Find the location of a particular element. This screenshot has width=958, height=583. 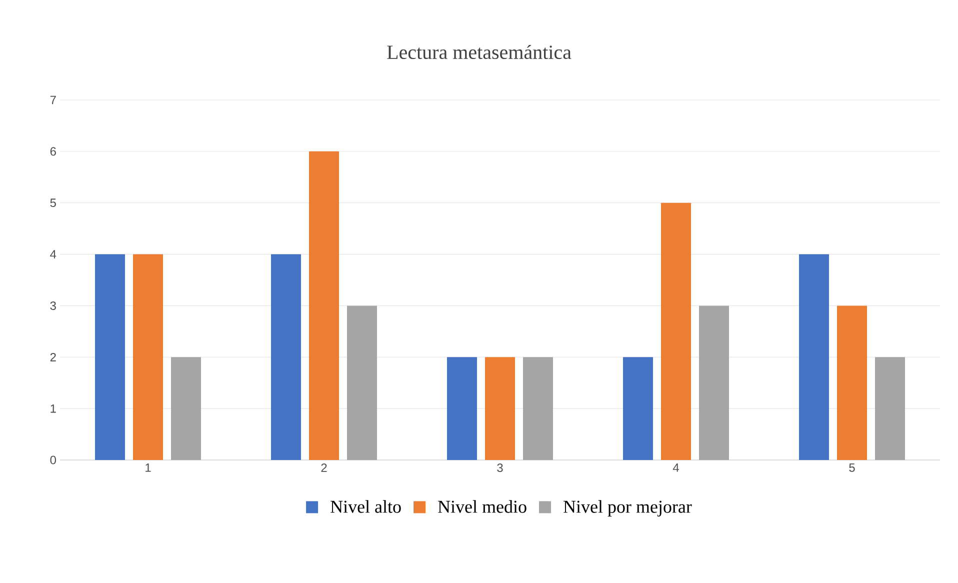

x-tick-label: 1 is located at coordinates (148, 468).